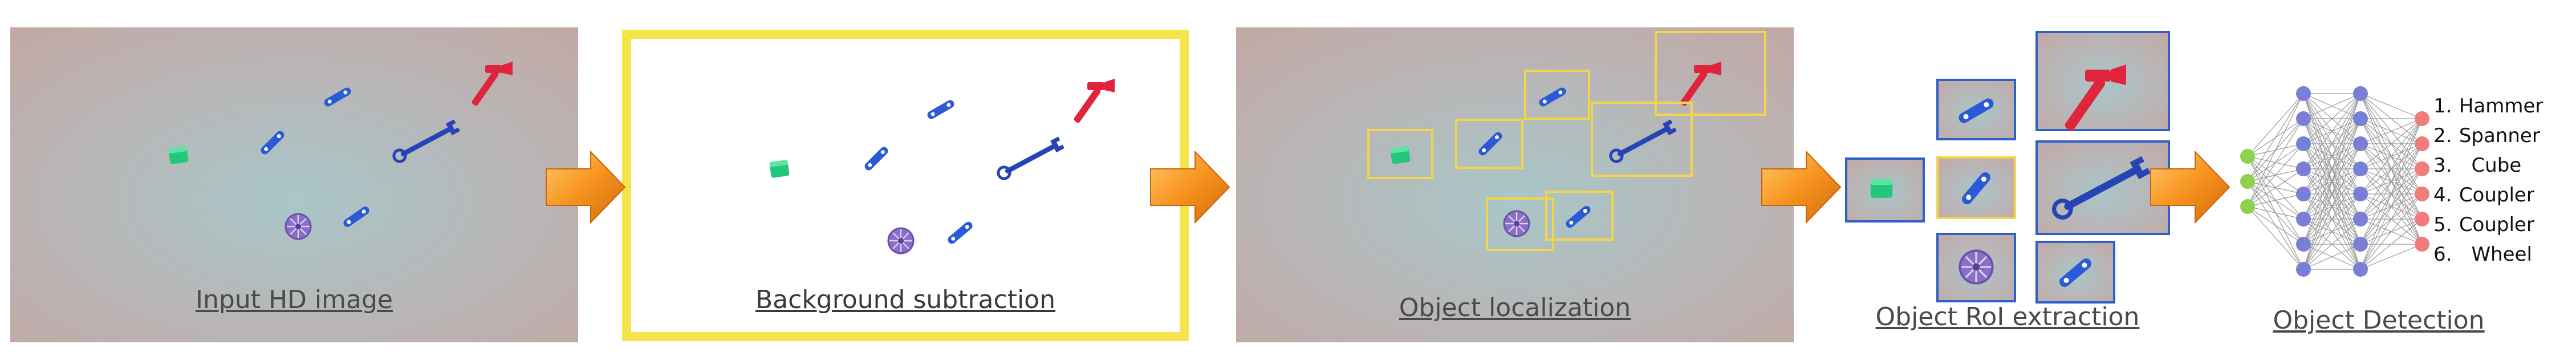  What do you see at coordinates (1710, 73) in the screenshot?
I see `bbox-hammer` at bounding box center [1710, 73].